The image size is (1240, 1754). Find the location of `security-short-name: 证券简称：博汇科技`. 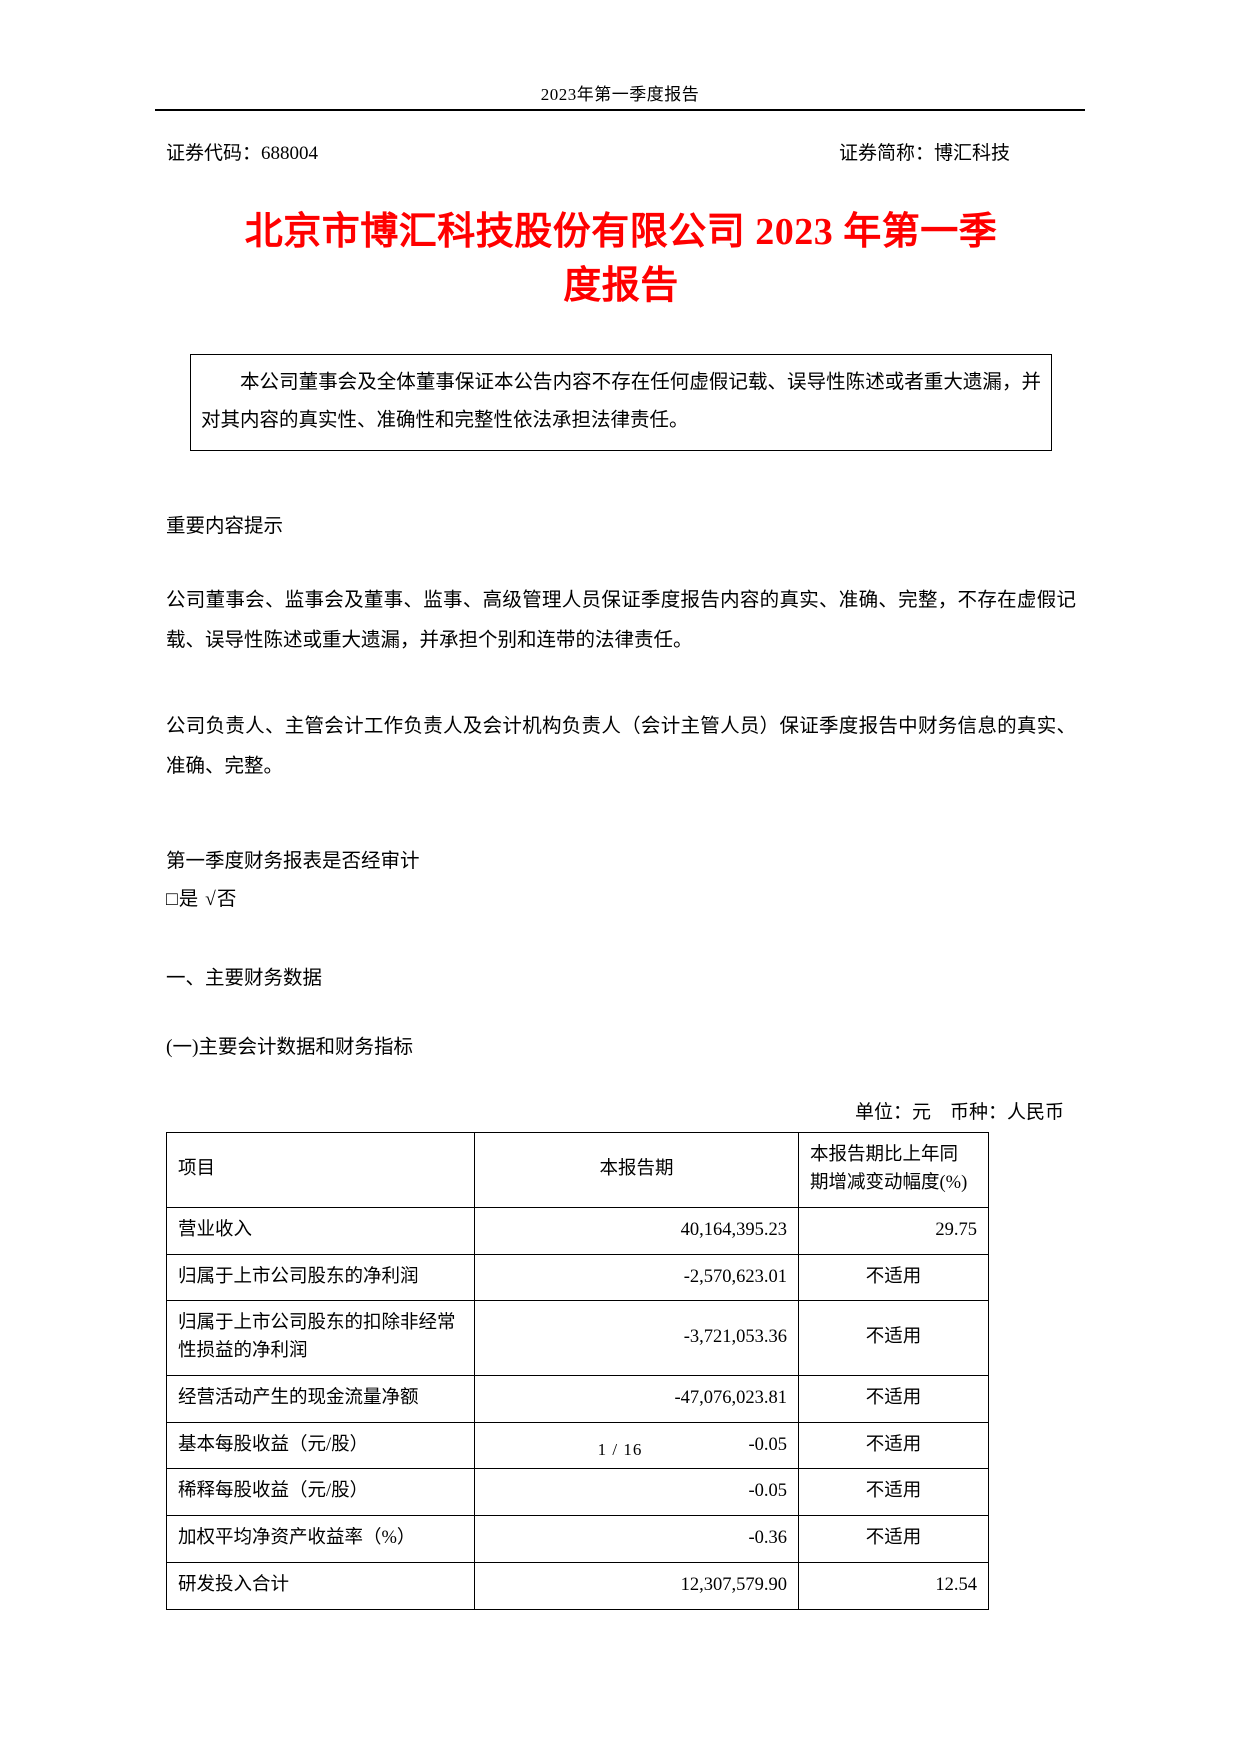

security-short-name: 证券简称：博汇科技 is located at coordinates (924, 153).